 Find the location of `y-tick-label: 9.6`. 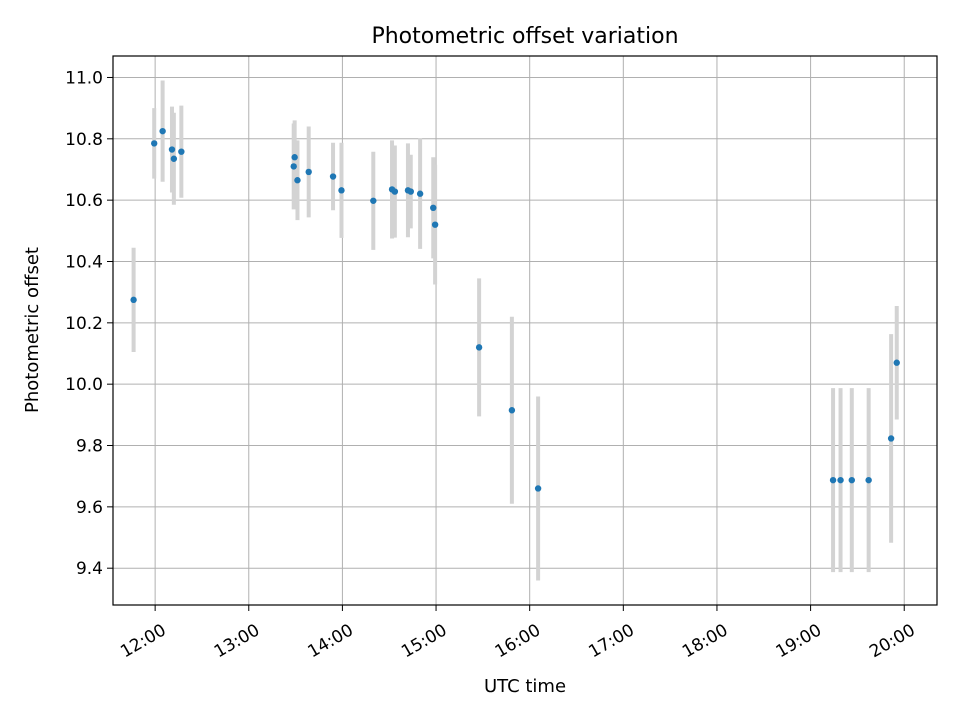

y-tick-label: 9.6 is located at coordinates (89, 508).